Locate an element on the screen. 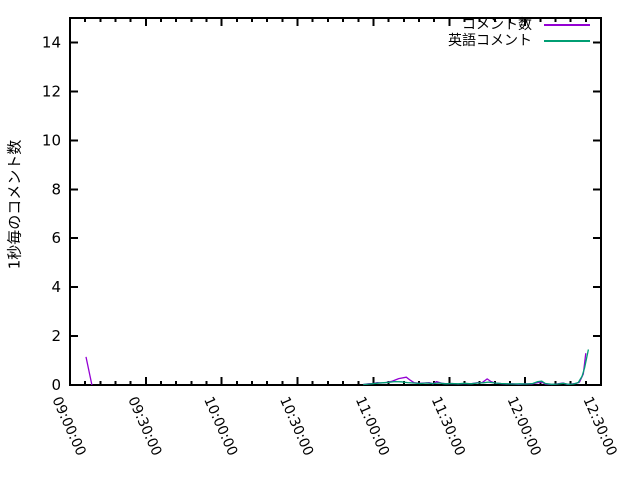  x-tick-label: 11:30:00 is located at coordinates (448, 426).